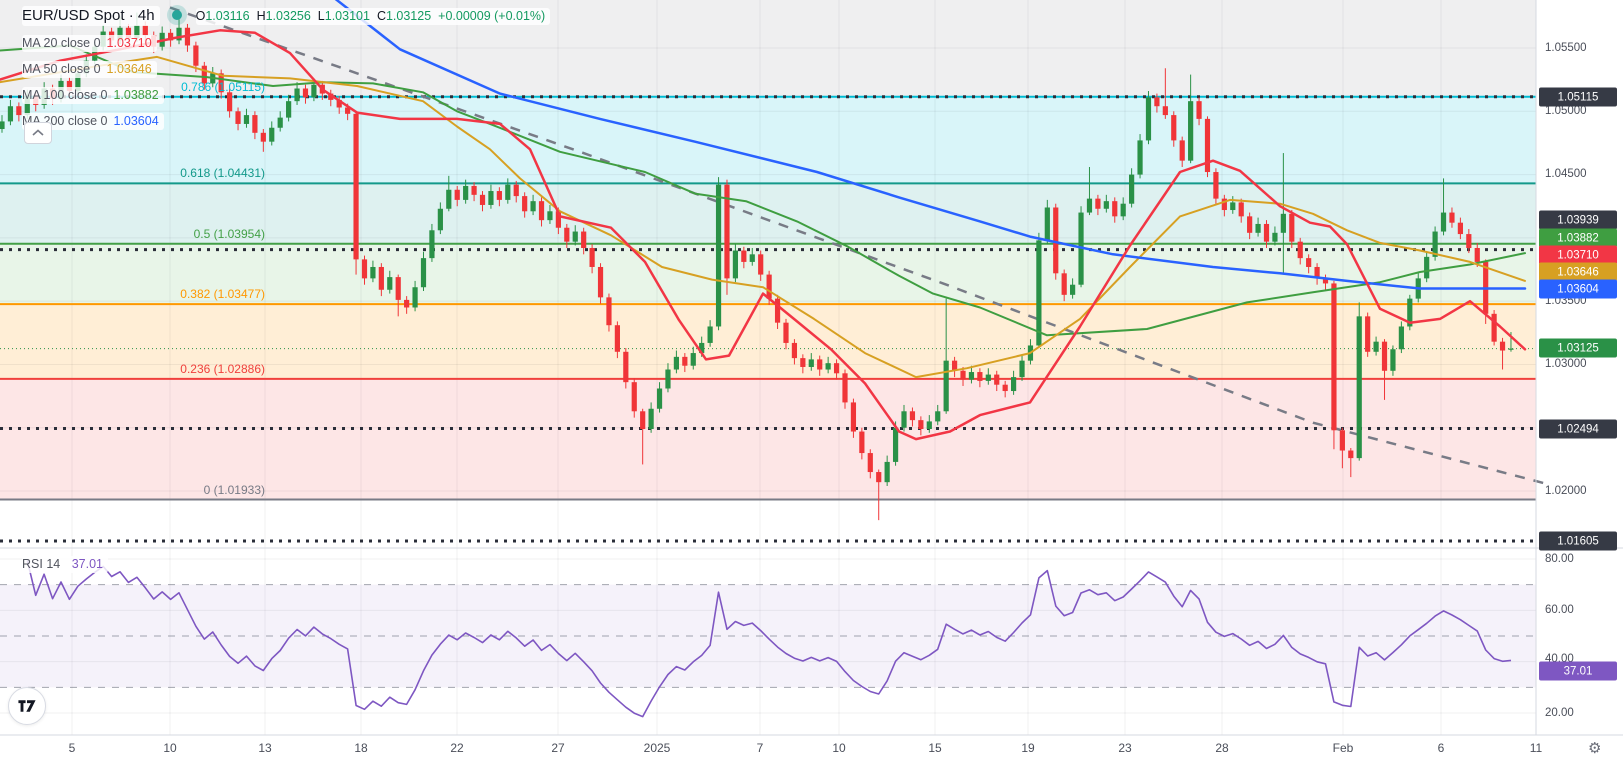 This screenshot has height=767, width=1623. Describe the element at coordinates (200, 16) in the screenshot. I see `open-label: O` at that location.